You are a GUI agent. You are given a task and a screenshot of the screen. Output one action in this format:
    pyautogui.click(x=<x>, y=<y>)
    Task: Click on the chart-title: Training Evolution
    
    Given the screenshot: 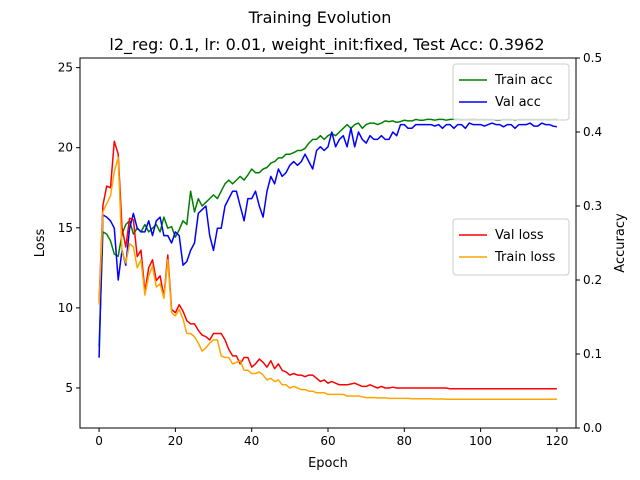 What is the action you would take?
    pyautogui.click(x=320, y=17)
    